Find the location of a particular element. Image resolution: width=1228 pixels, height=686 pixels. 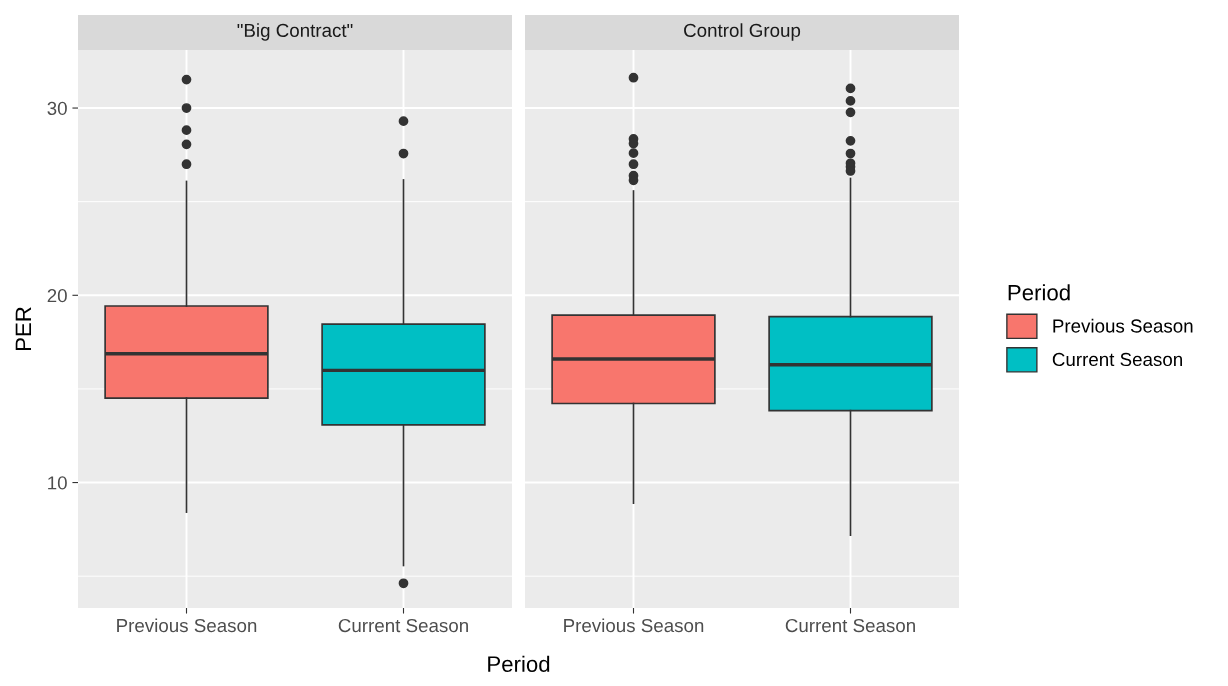

legend-title: Period is located at coordinates (1039, 292).